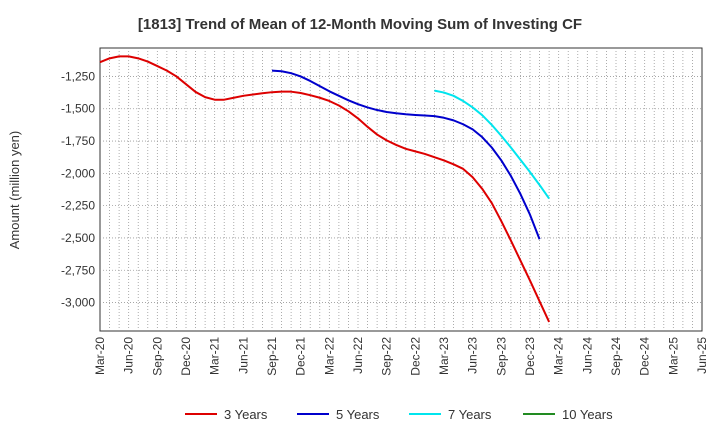 The width and height of the screenshot is (720, 440). I want to click on x-tick-label: Dec-22, so click(415, 356).